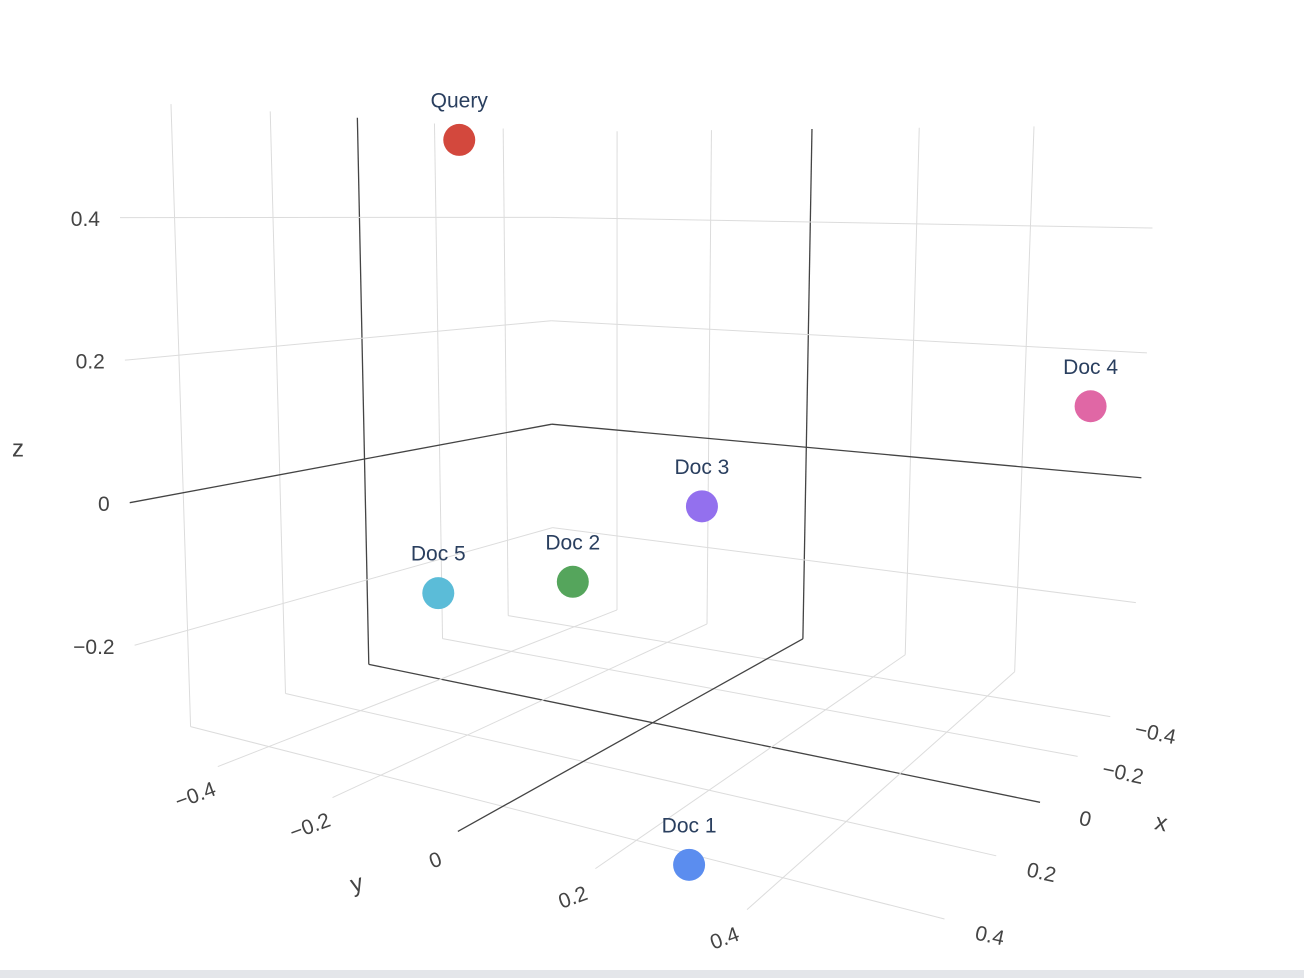 This screenshot has width=1304, height=978. I want to click on x-tick-label: −0.2, so click(1122, 773).